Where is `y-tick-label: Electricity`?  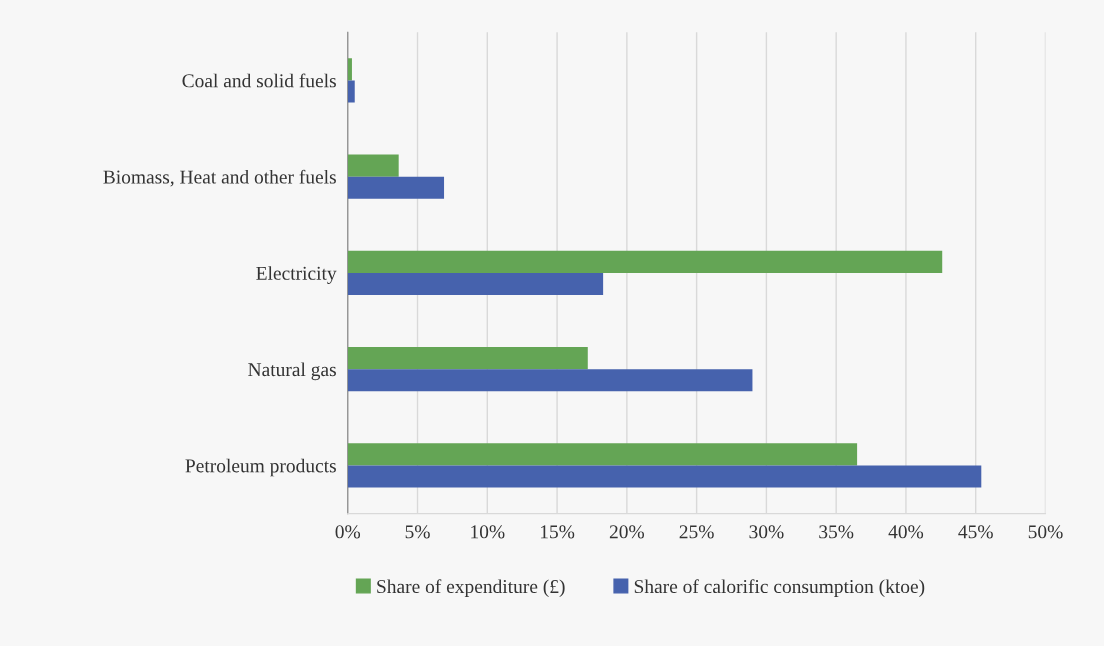
y-tick-label: Electricity is located at coordinates (296, 275).